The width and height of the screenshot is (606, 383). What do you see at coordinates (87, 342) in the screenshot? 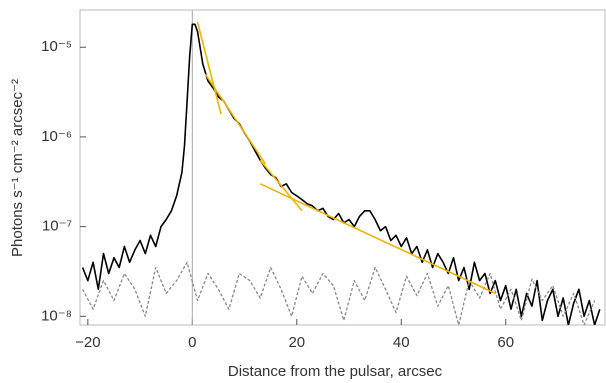
I see `x-tick-label: −20` at bounding box center [87, 342].